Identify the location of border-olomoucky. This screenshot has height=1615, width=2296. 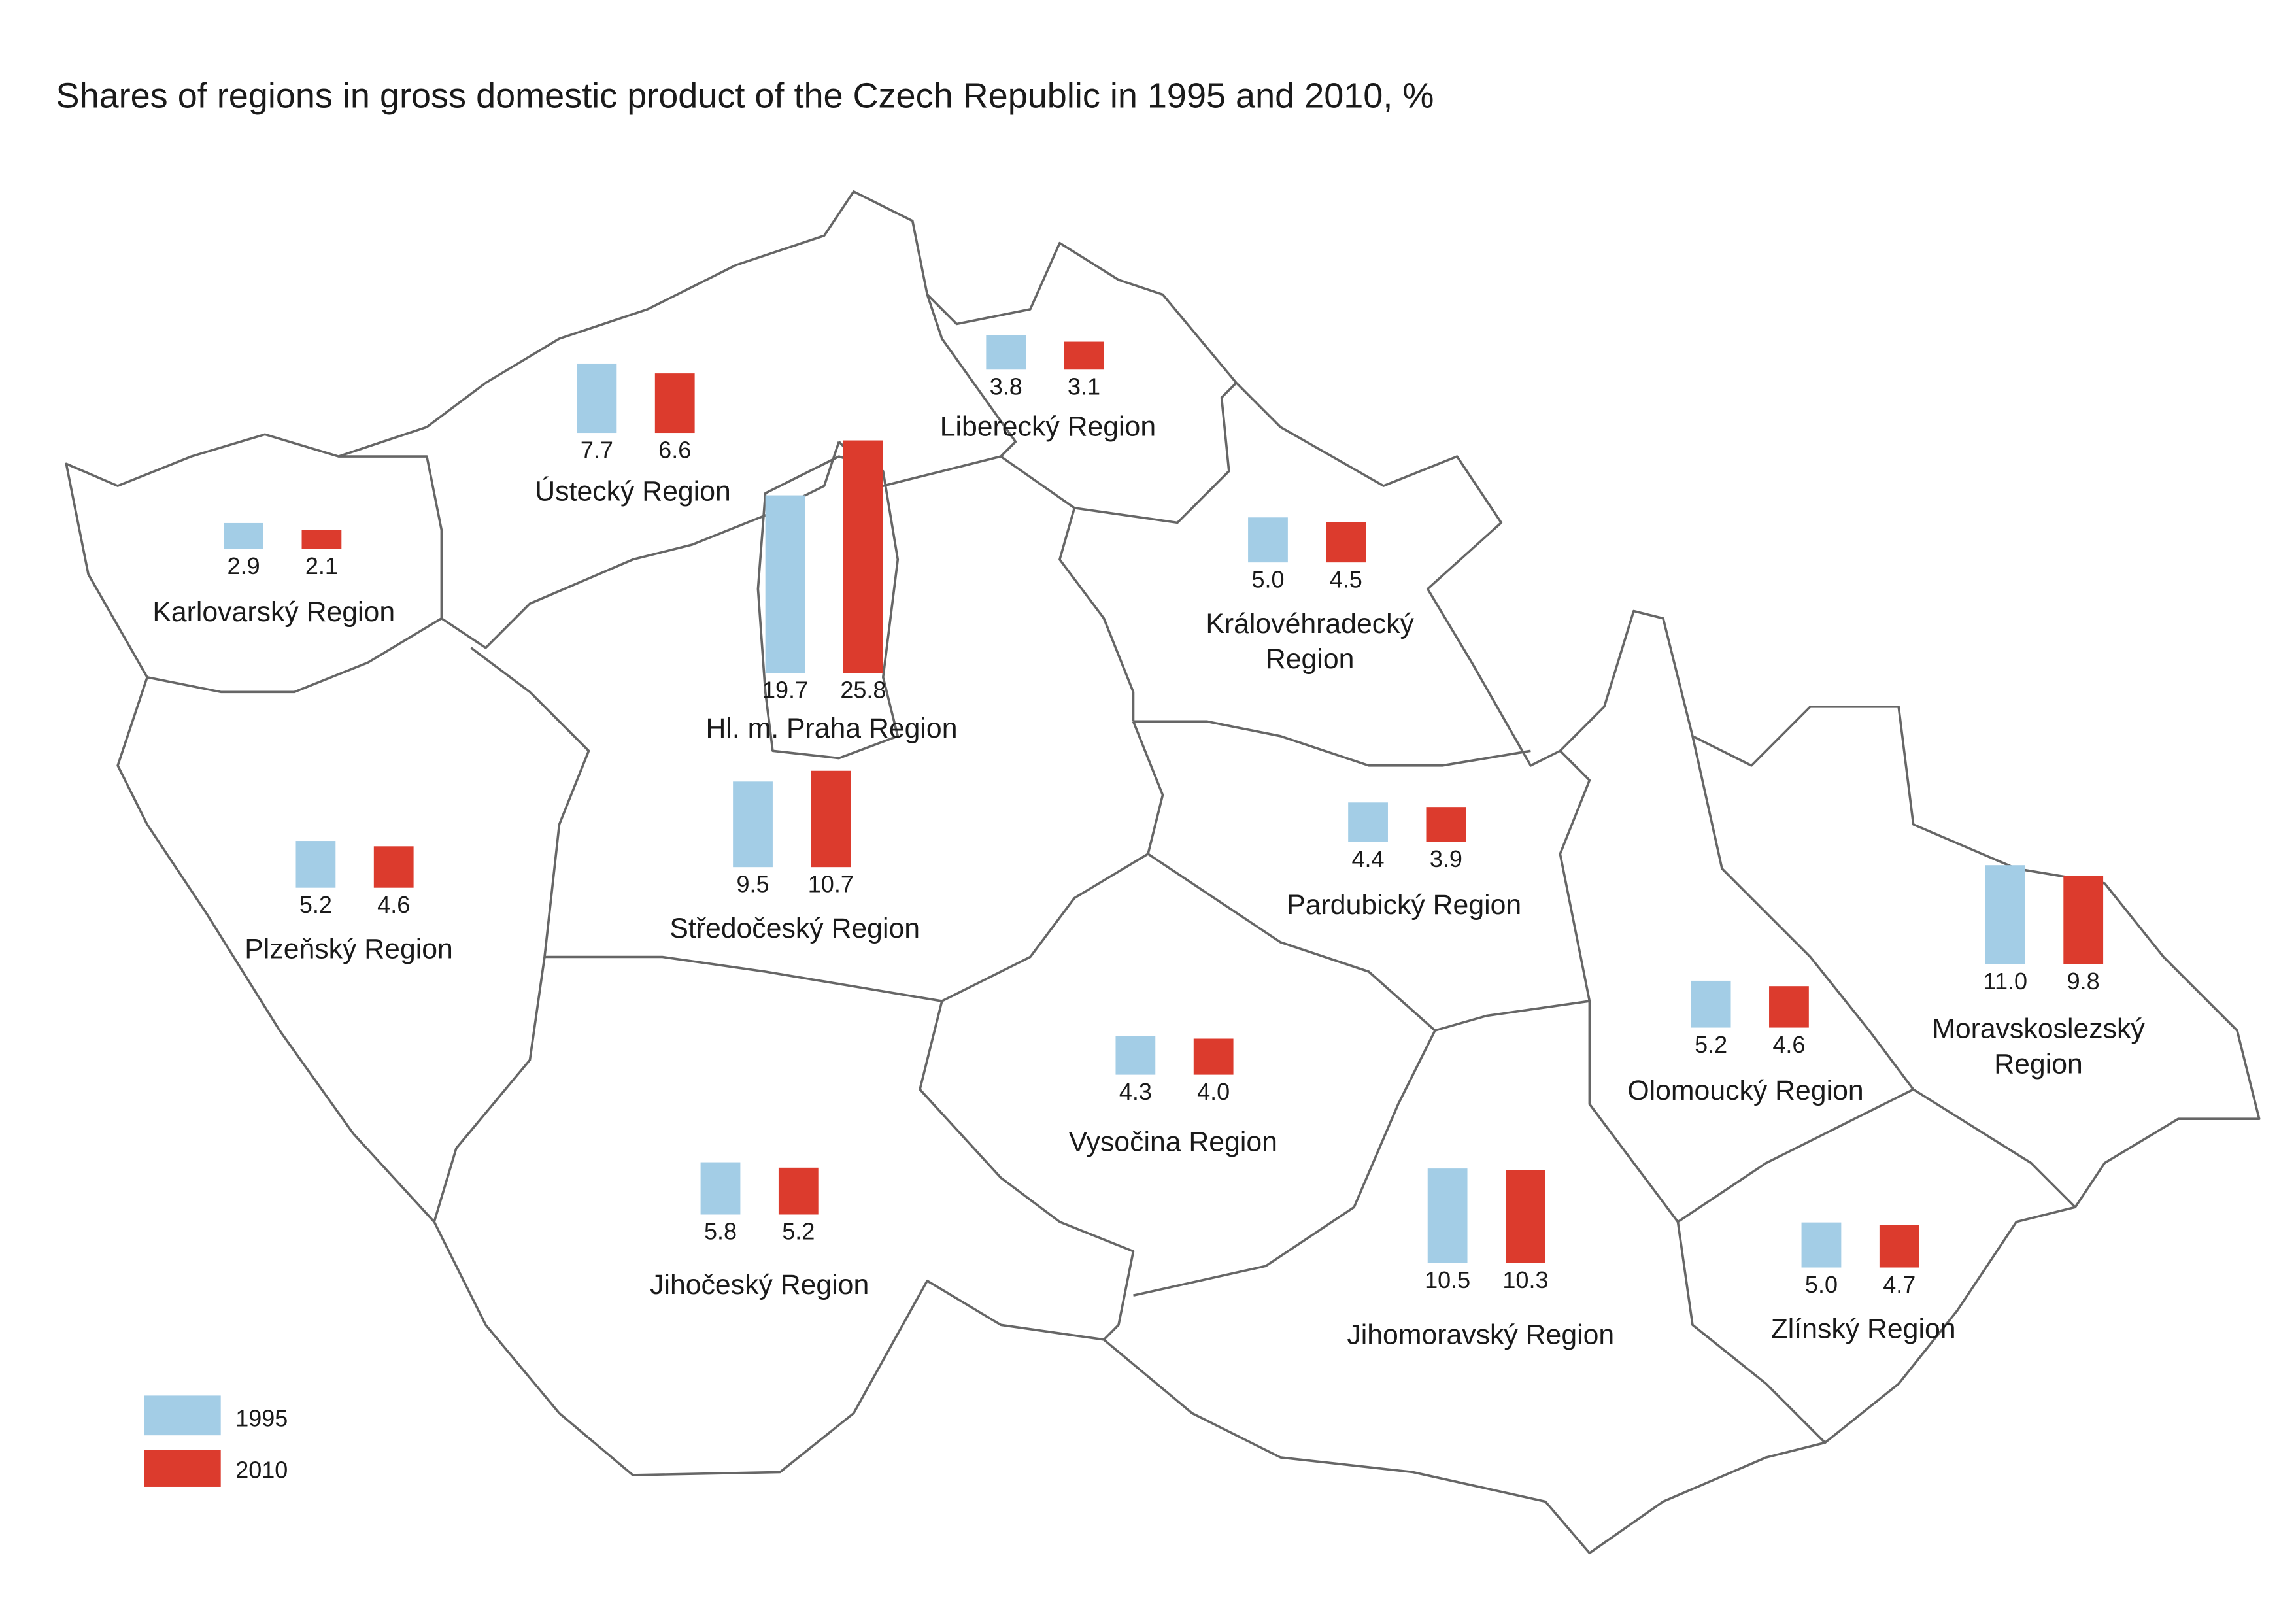
(1751, 979).